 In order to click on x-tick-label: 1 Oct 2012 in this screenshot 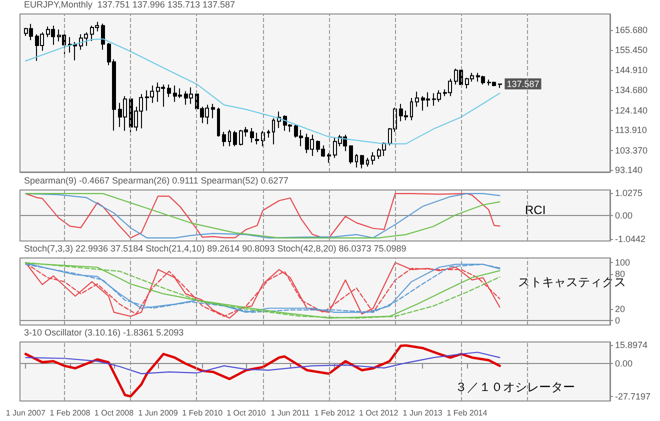, I will do `click(378, 413)`.